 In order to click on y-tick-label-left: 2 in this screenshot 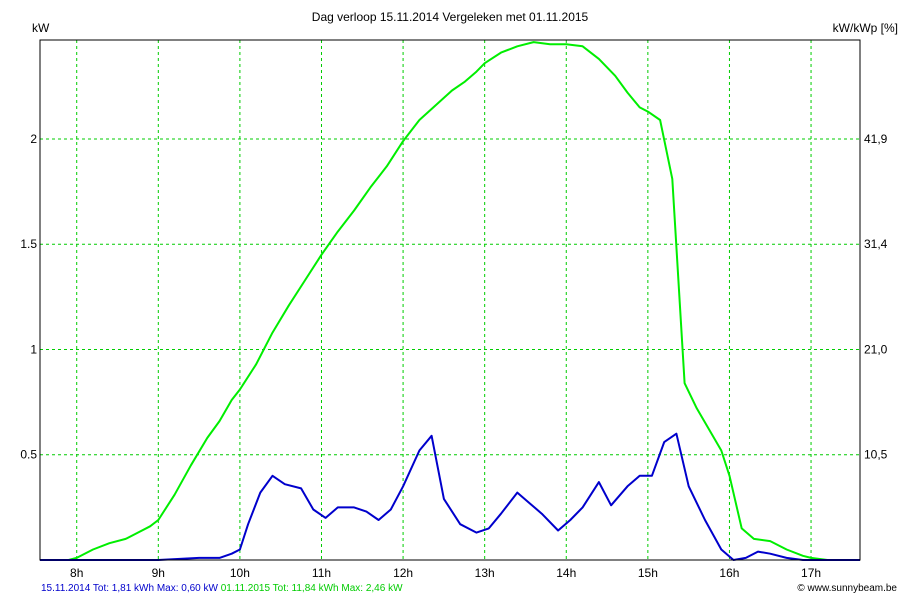, I will do `click(33, 139)`.